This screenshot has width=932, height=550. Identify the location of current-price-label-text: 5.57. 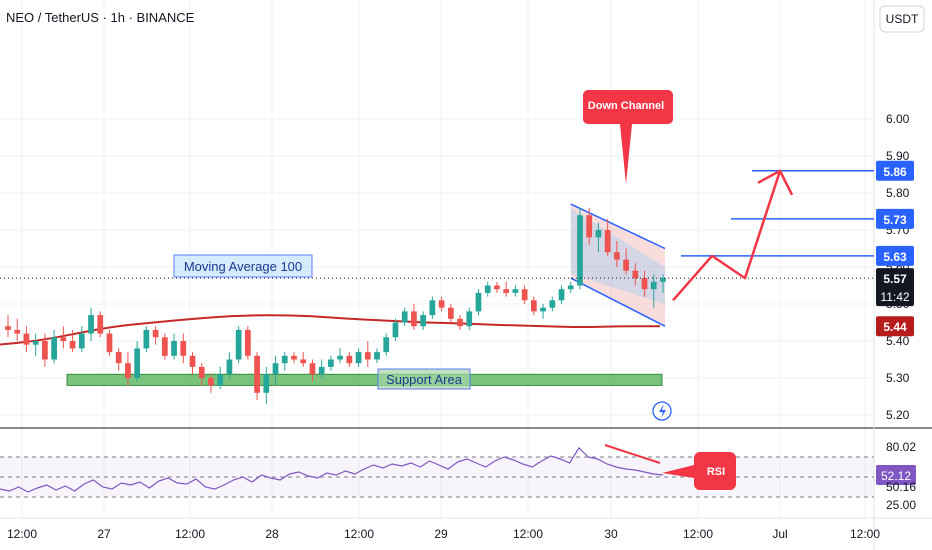
(895, 279).